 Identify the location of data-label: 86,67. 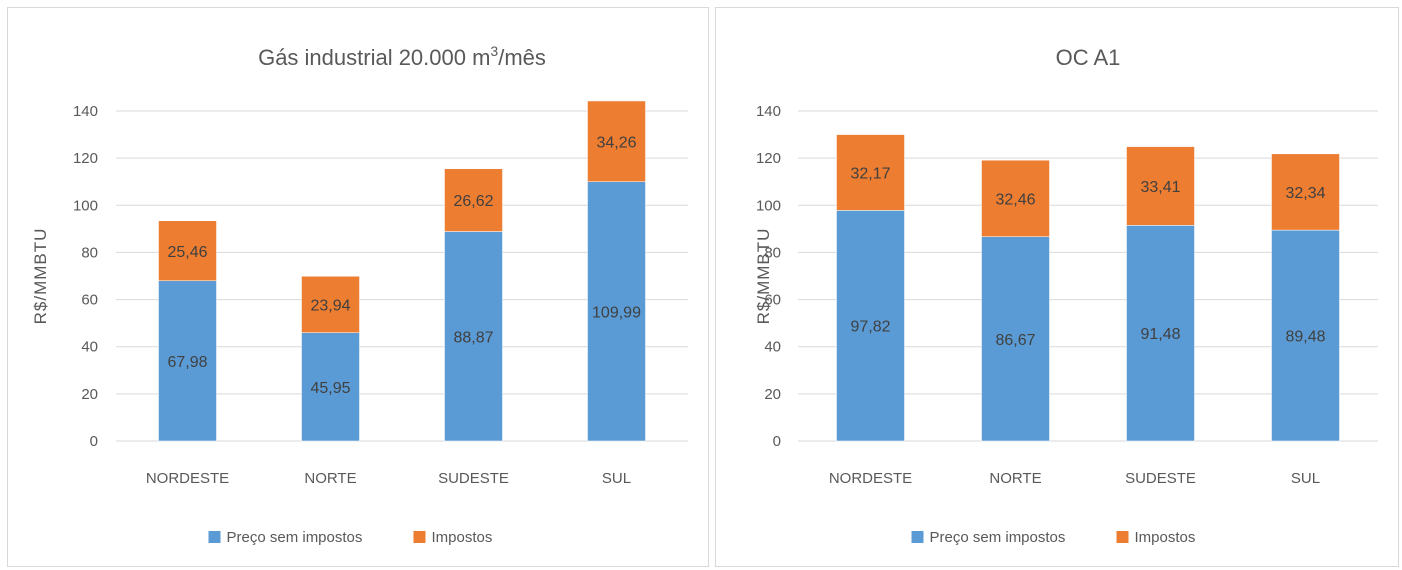
(1015, 340).